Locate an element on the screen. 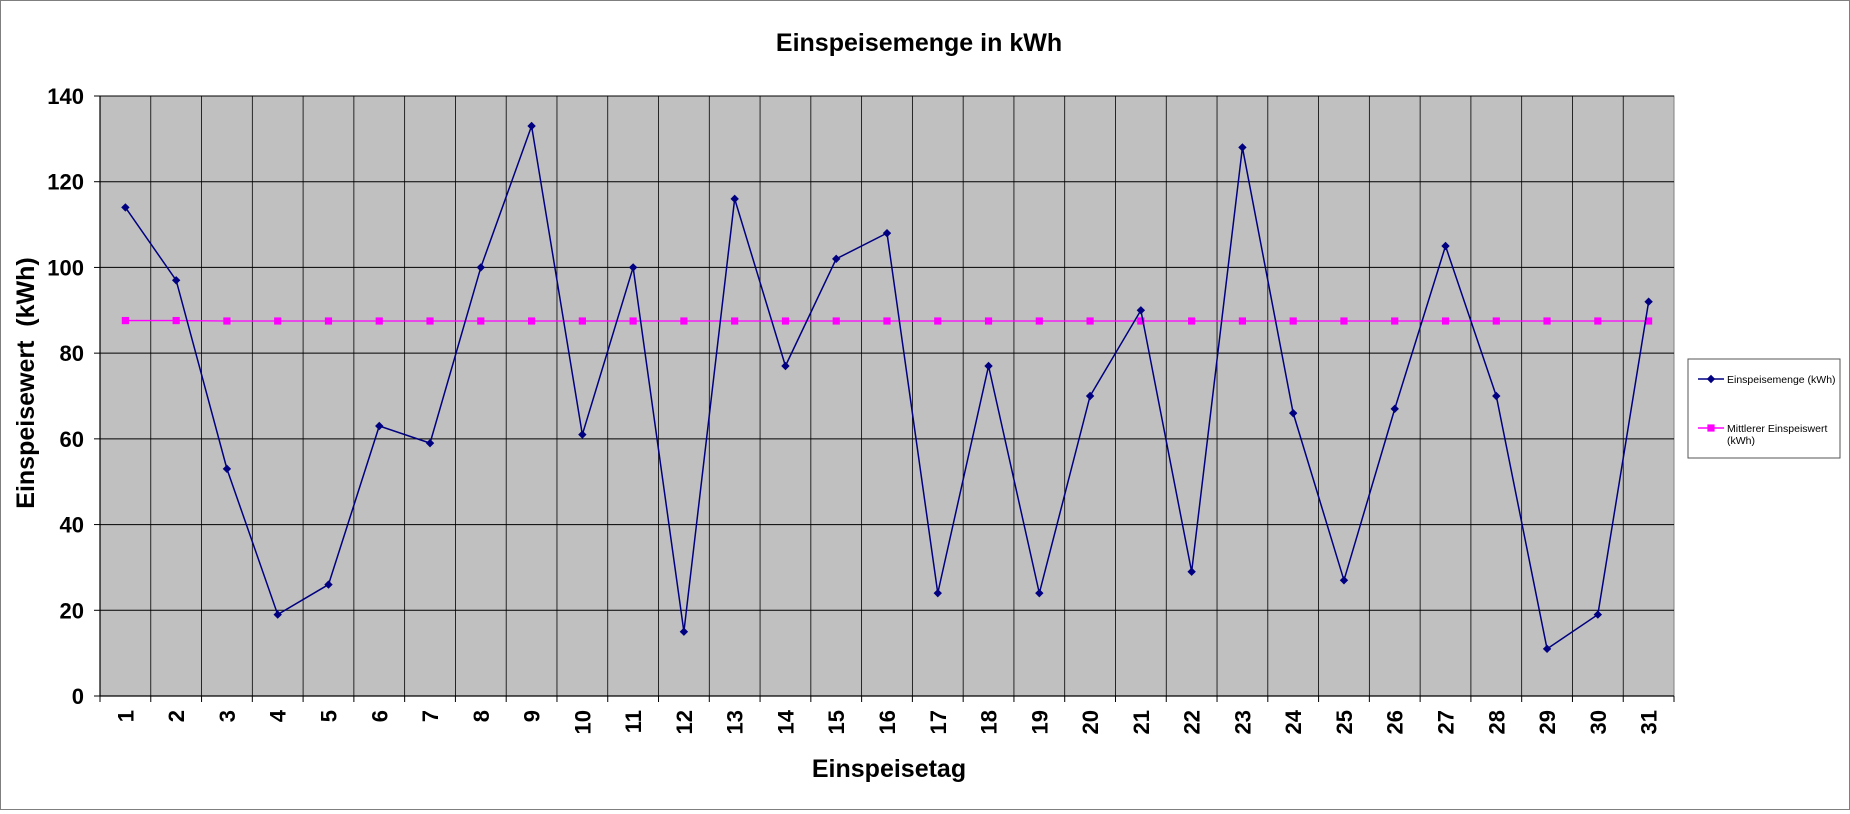  x-tick-label: 2 is located at coordinates (176, 716).